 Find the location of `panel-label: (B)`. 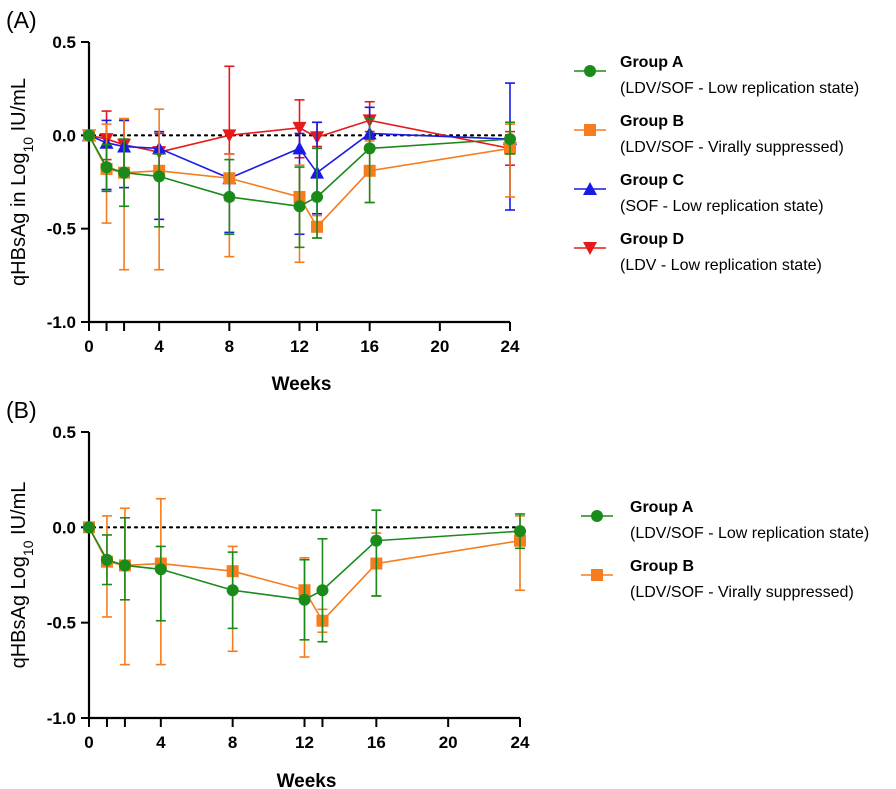

panel-label: (B) is located at coordinates (21, 410).